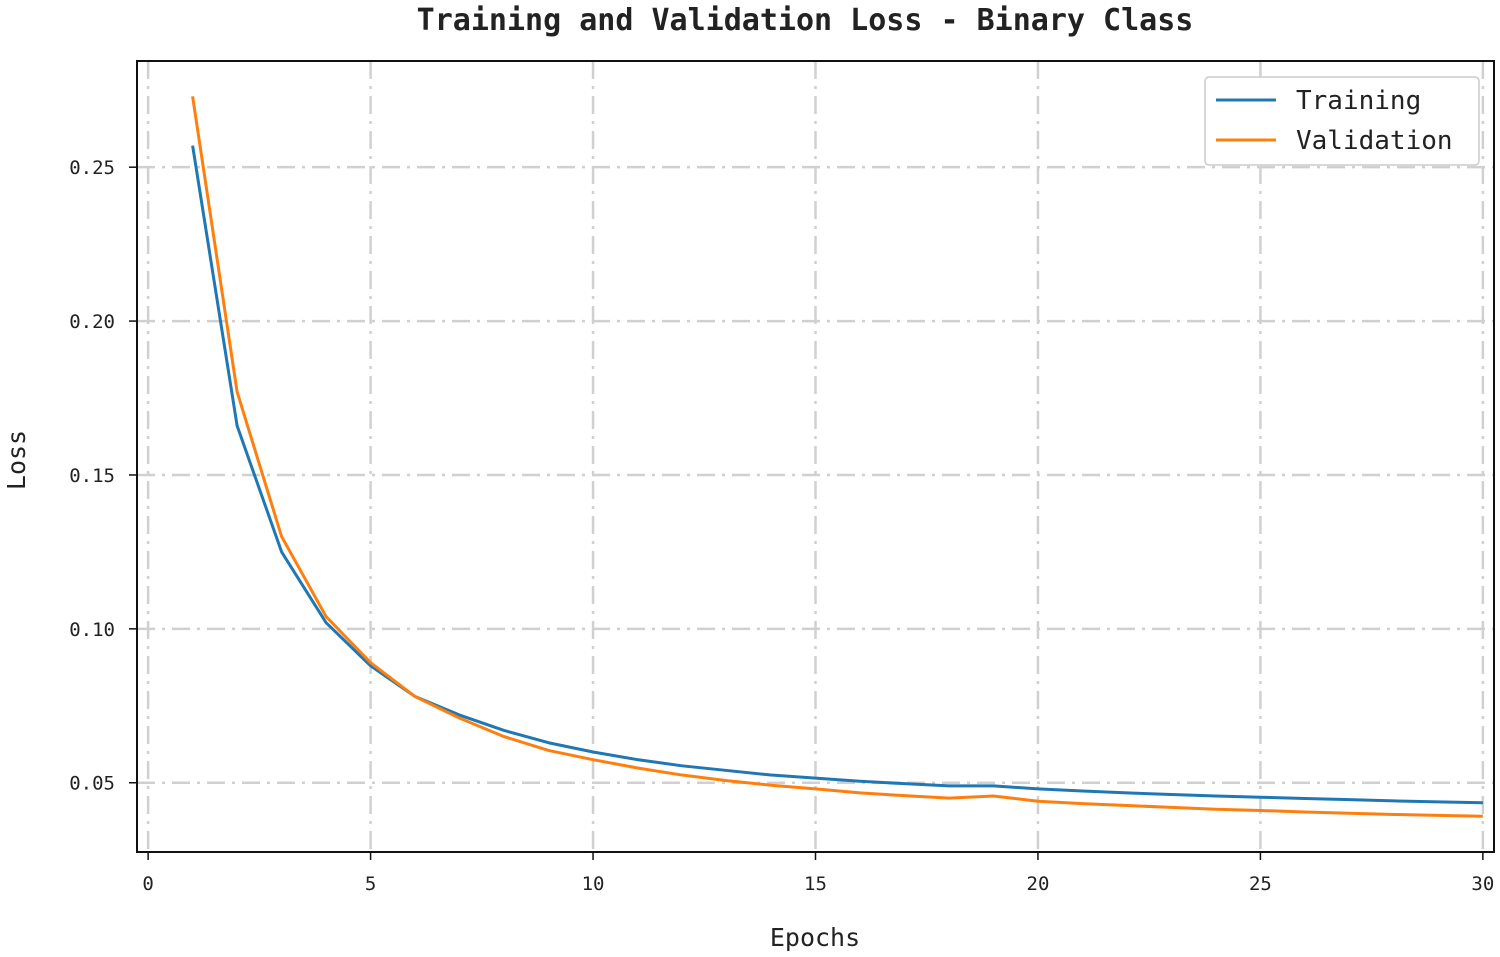 This screenshot has height=957, width=1500. Describe the element at coordinates (147, 884) in the screenshot. I see `x-tick-label: 0` at that location.